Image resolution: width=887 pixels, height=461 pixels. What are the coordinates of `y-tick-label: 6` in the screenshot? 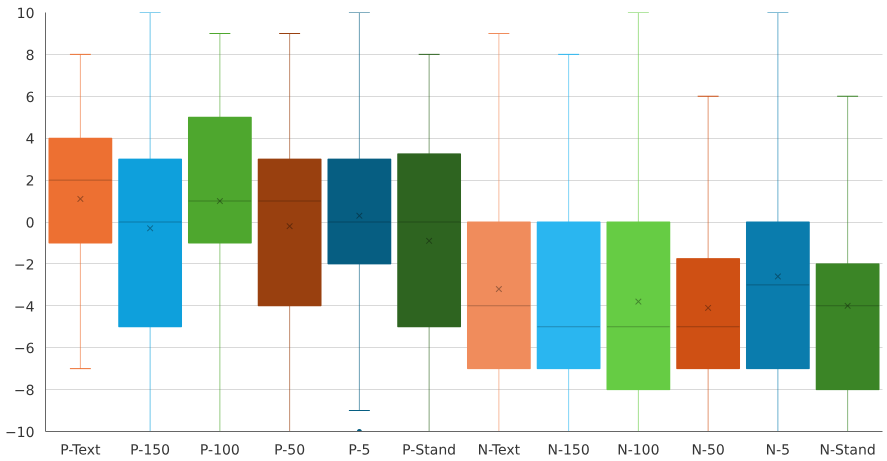 It's located at (30, 98).